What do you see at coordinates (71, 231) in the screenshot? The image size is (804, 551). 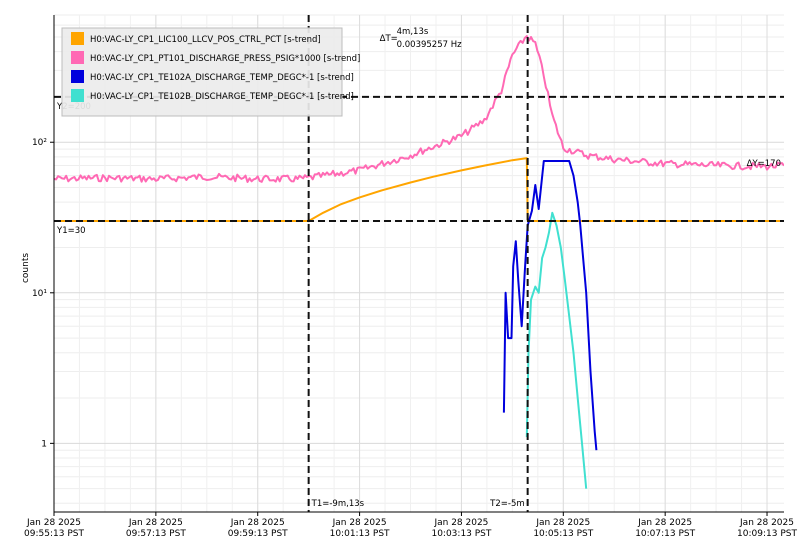 I see `y-cursor-label: Y1=30` at bounding box center [71, 231].